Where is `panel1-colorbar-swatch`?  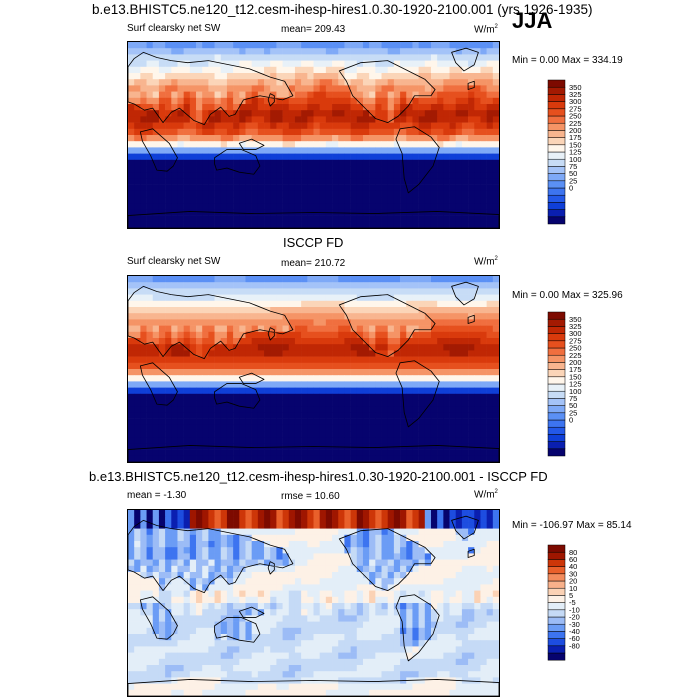 panel1-colorbar-swatch is located at coordinates (556, 126).